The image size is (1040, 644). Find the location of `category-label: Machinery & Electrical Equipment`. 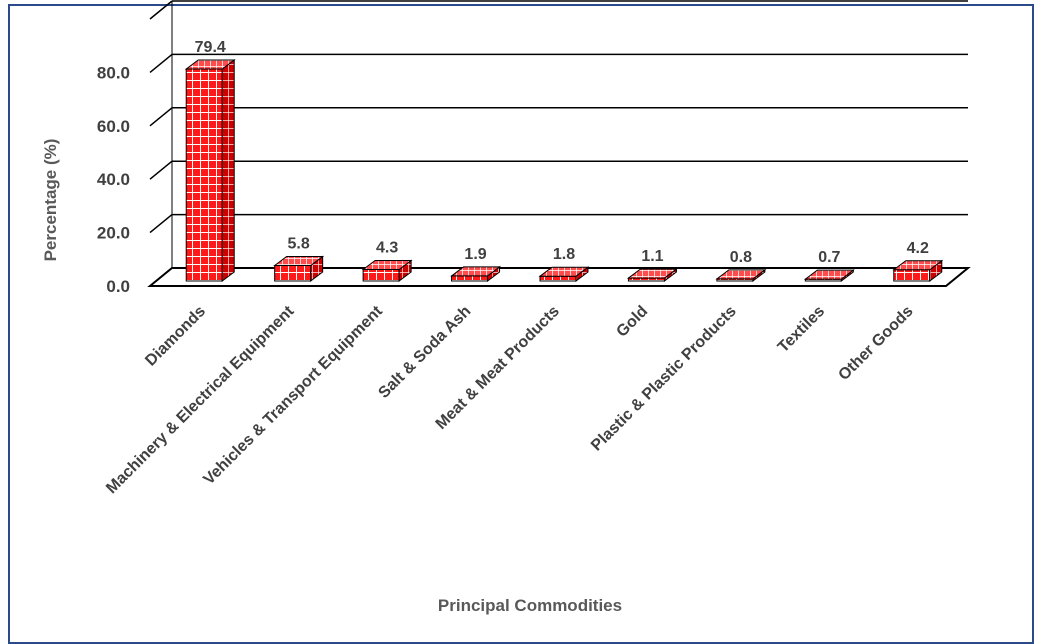

category-label: Machinery & Electrical Equipment is located at coordinates (200, 399).